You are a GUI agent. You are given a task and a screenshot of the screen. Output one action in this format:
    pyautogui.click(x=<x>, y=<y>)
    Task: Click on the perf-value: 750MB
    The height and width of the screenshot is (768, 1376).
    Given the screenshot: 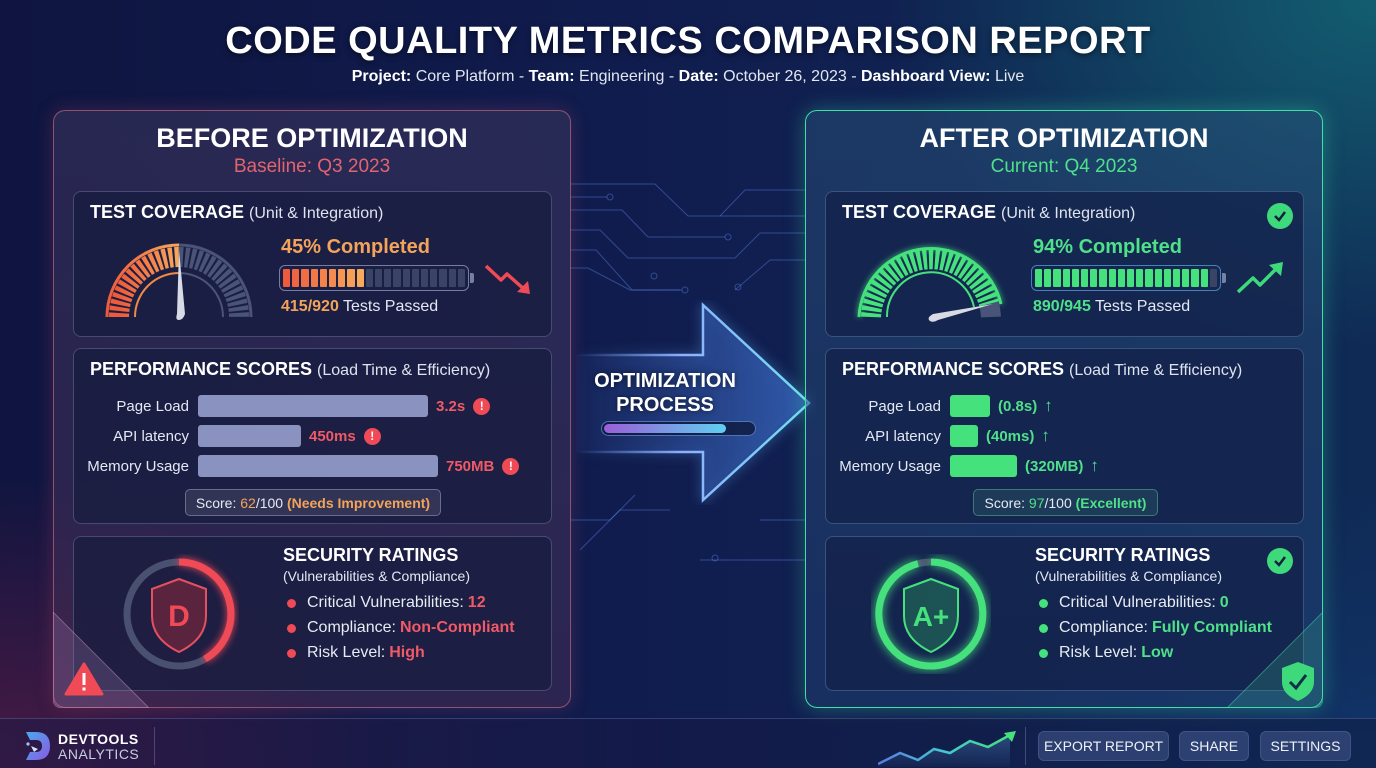 What is the action you would take?
    pyautogui.click(x=470, y=466)
    